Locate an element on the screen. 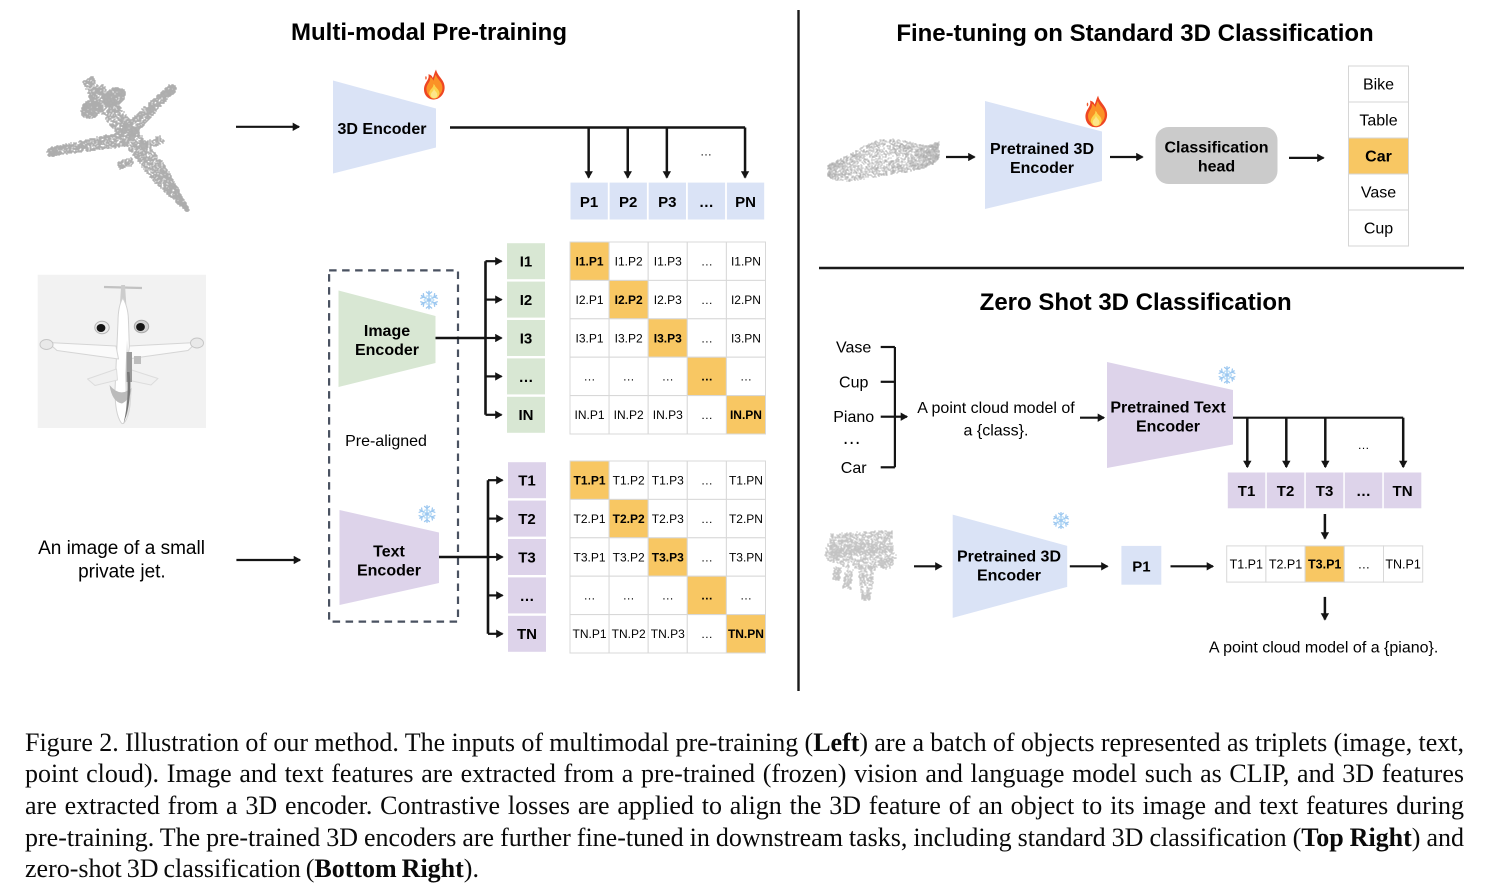 This screenshot has height=888, width=1490. svg-text: IN.P2 is located at coordinates (629, 415).